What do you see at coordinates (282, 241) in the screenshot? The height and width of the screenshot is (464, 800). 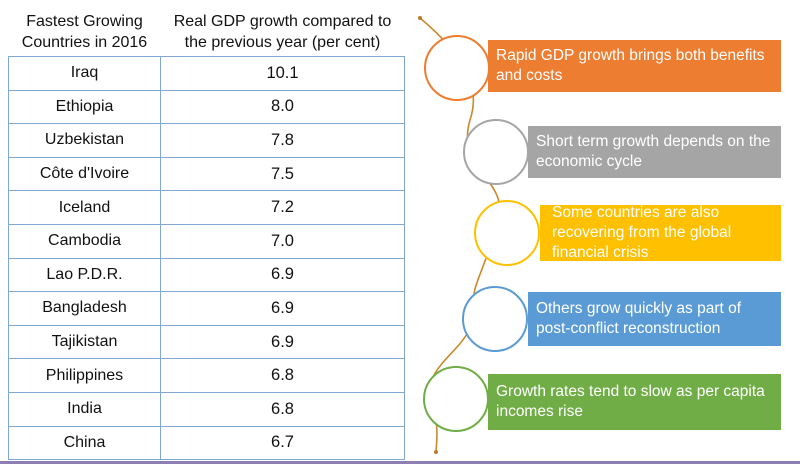 I see `growth-cell: 7.0` at bounding box center [282, 241].